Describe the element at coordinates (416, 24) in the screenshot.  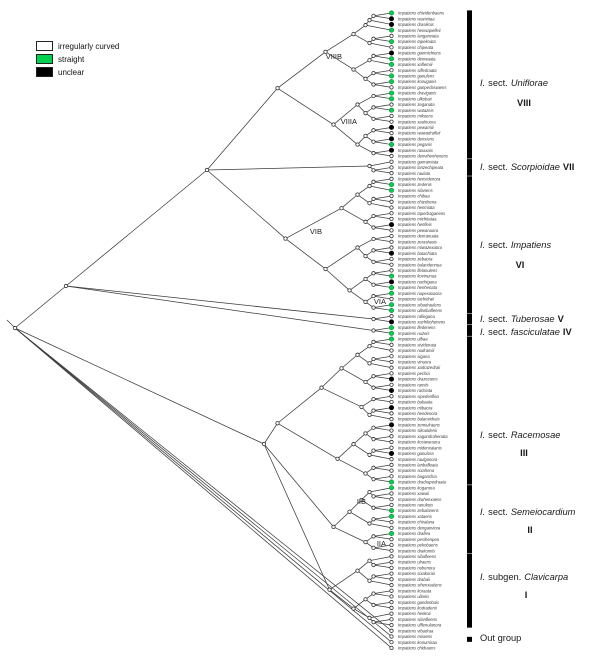
I see `tip-label: Impatiens drasikois` at that location.